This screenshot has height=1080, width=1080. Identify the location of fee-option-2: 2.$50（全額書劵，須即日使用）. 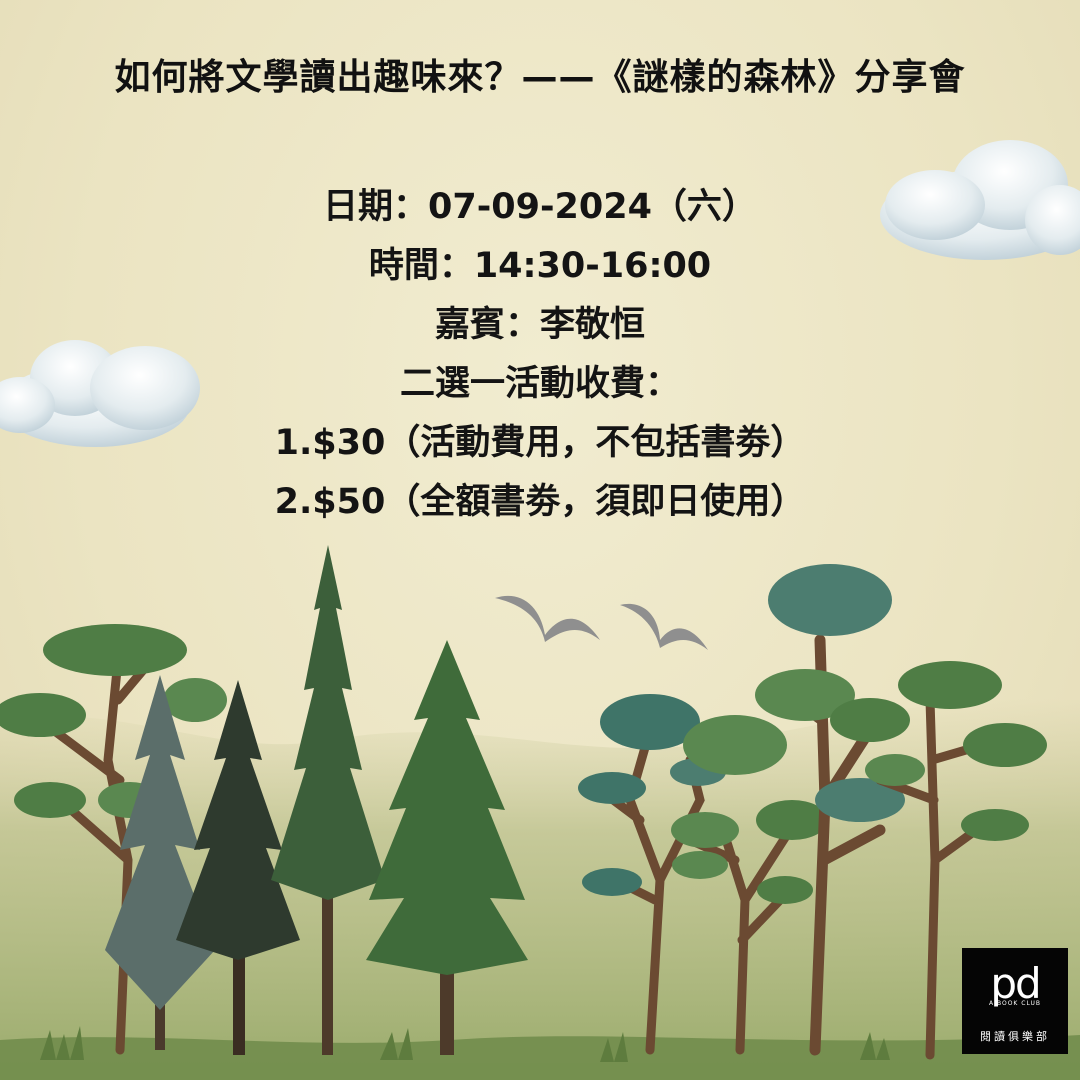
(540, 502).